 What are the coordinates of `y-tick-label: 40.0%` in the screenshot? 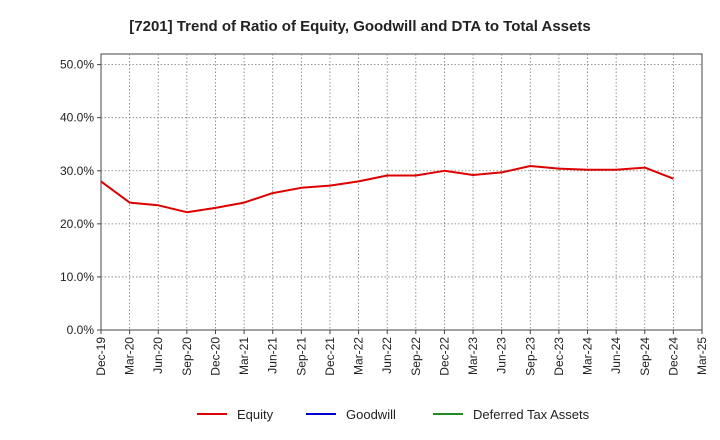 It's located at (77, 118).